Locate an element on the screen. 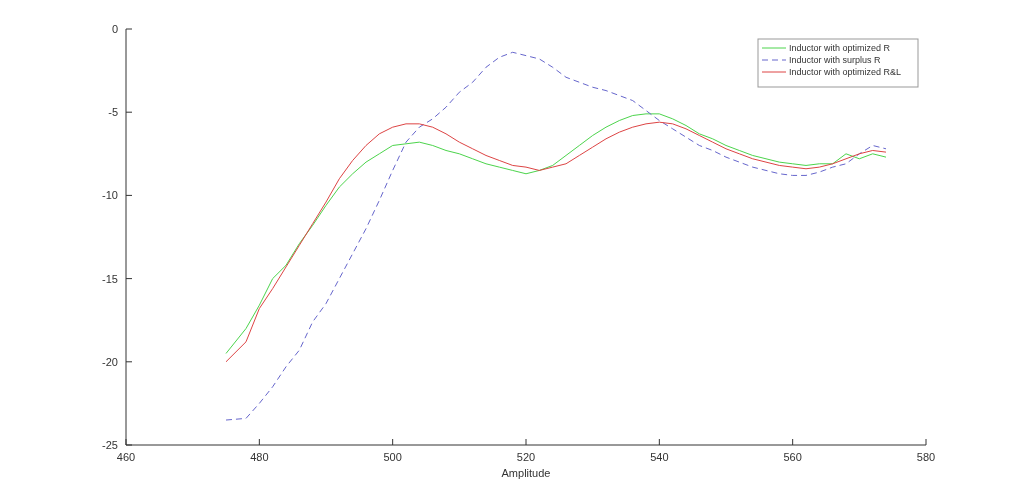 The image size is (1024, 494). y-tick-label: -20 is located at coordinates (110, 361).